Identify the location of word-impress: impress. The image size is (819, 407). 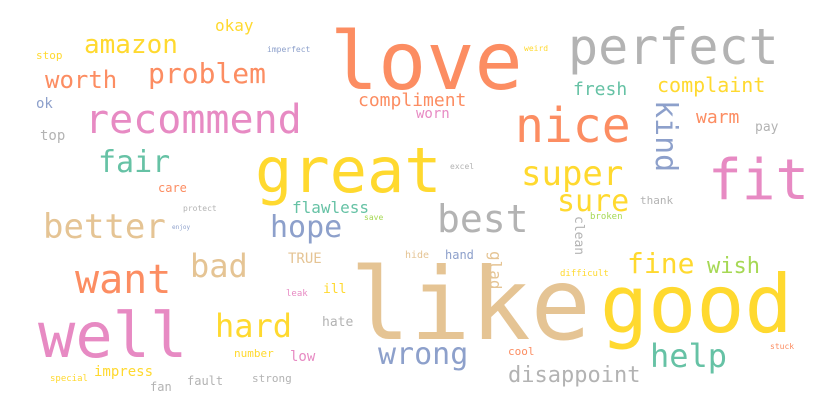
(124, 372).